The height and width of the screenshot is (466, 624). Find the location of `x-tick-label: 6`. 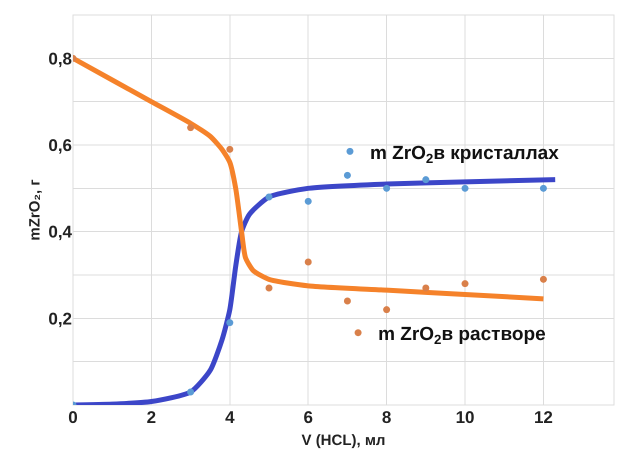

x-tick-label: 6 is located at coordinates (308, 417).